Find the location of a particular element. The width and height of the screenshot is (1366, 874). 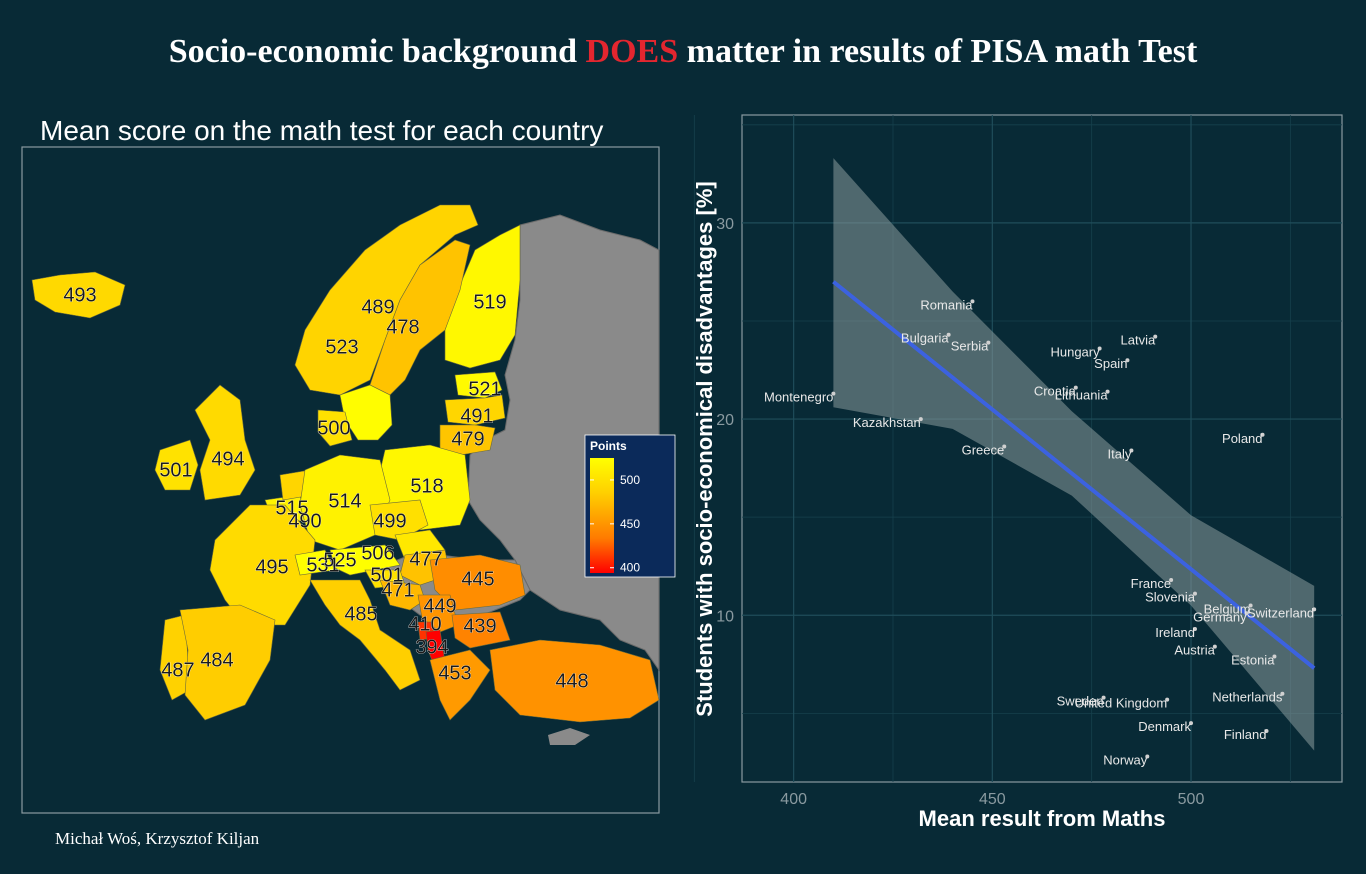

score-label-ireland: 501 is located at coordinates (175, 470).